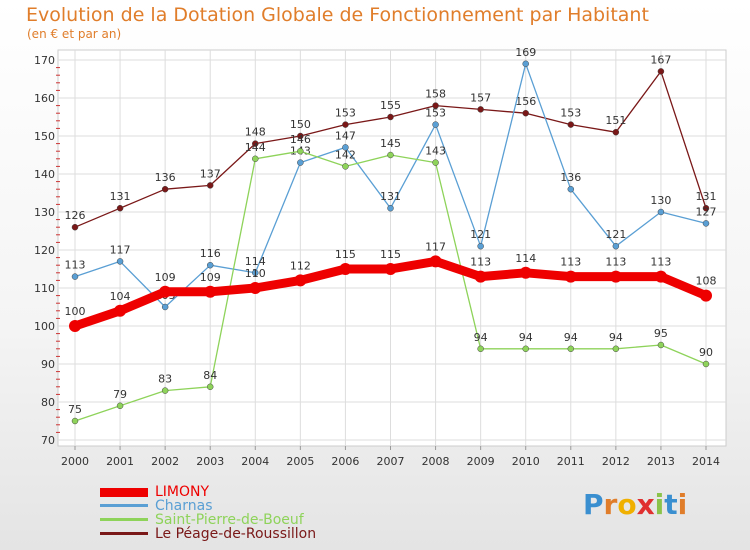 This screenshot has width=750, height=550. Describe the element at coordinates (210, 253) in the screenshot. I see `data-label: 116` at that location.